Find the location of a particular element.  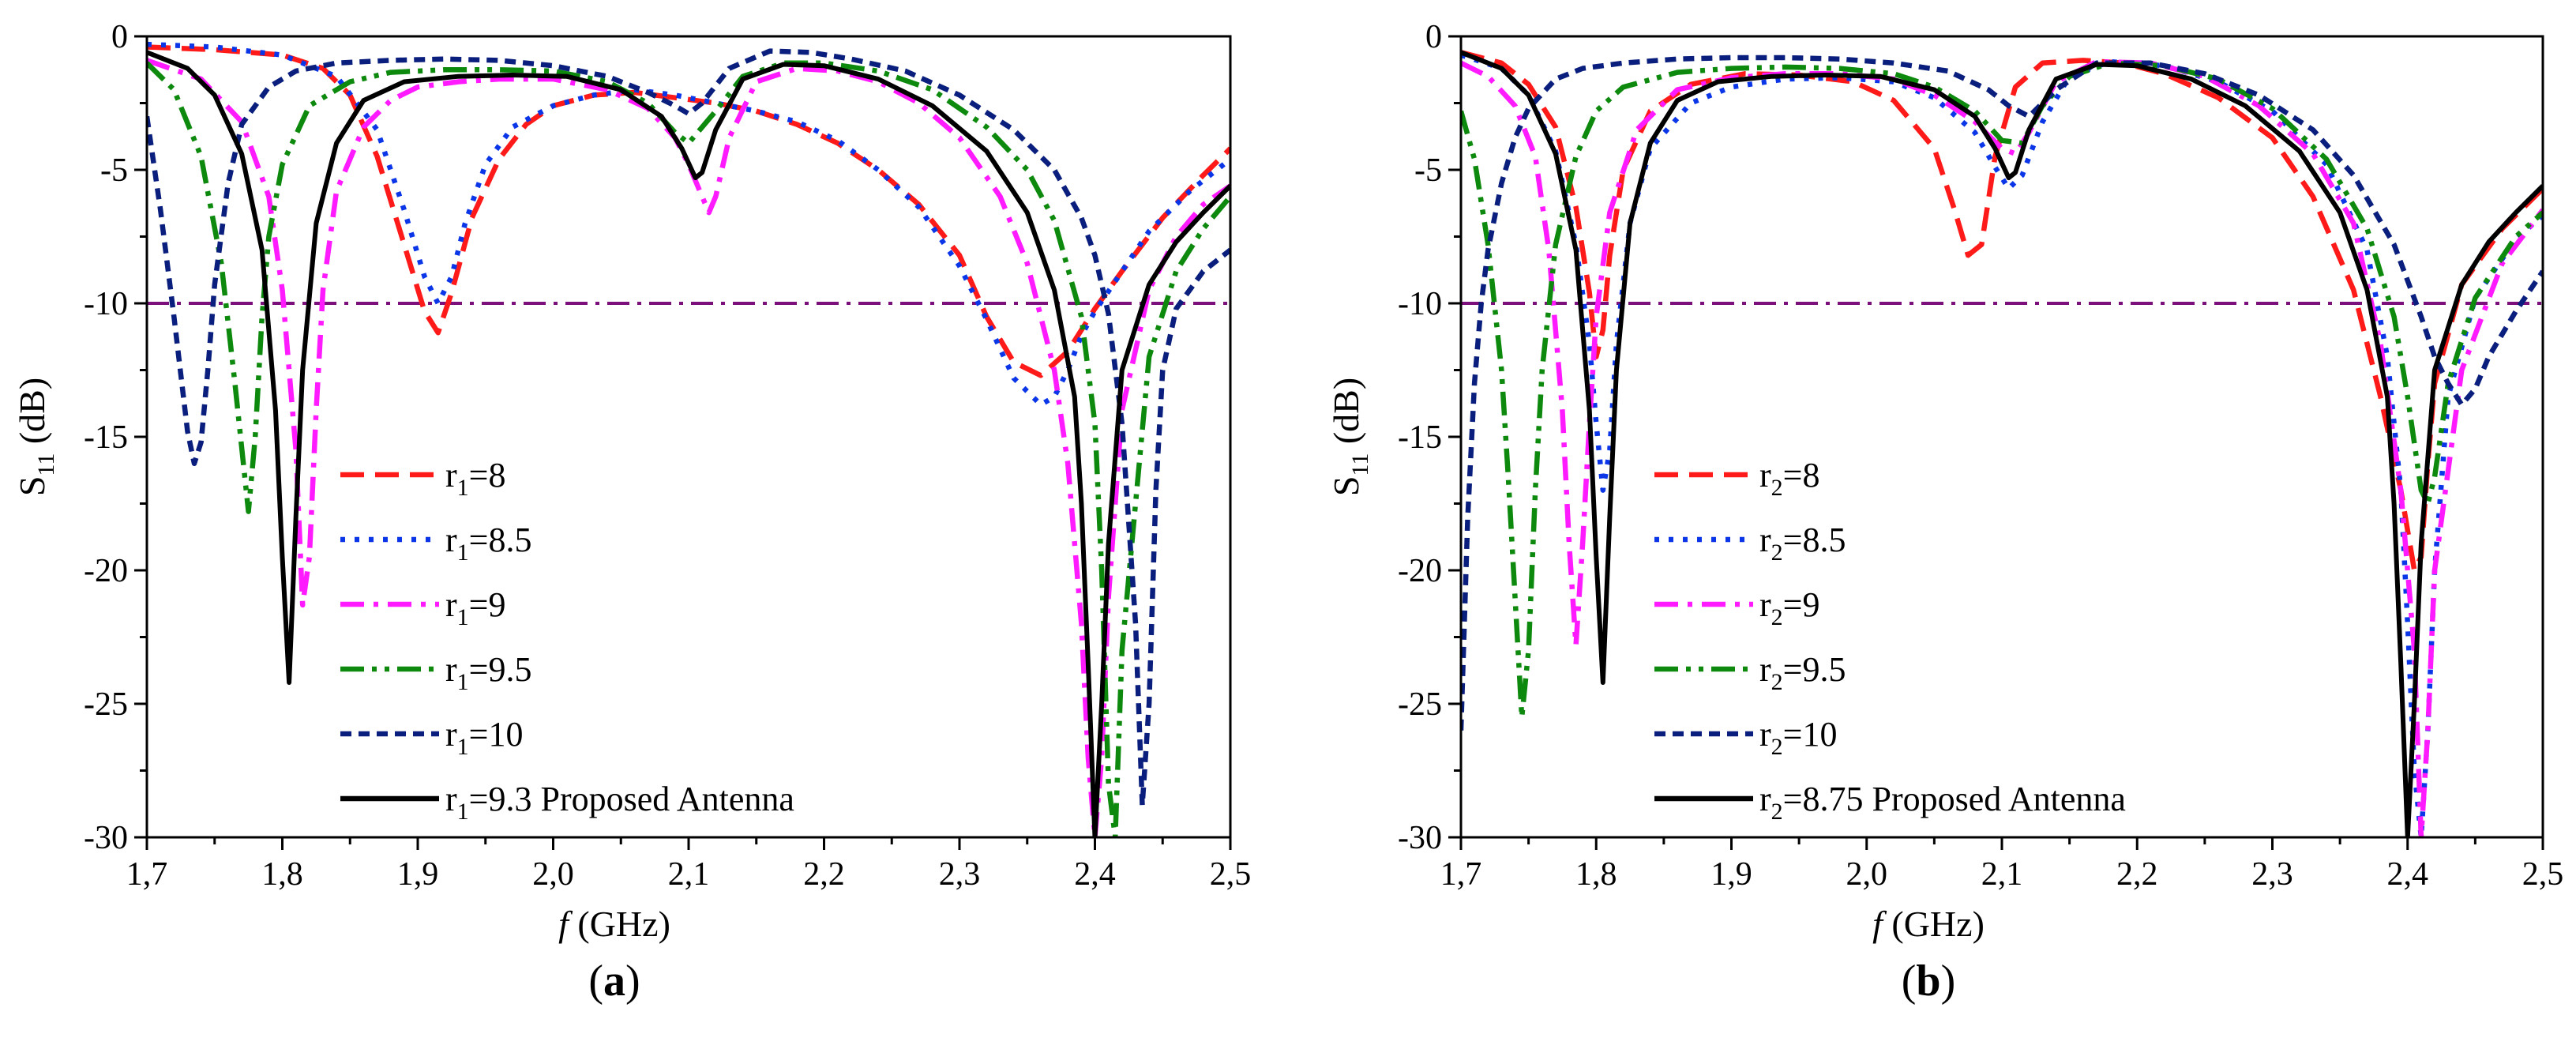

legend-label-4: r2=9.5 is located at coordinates (1802, 672).